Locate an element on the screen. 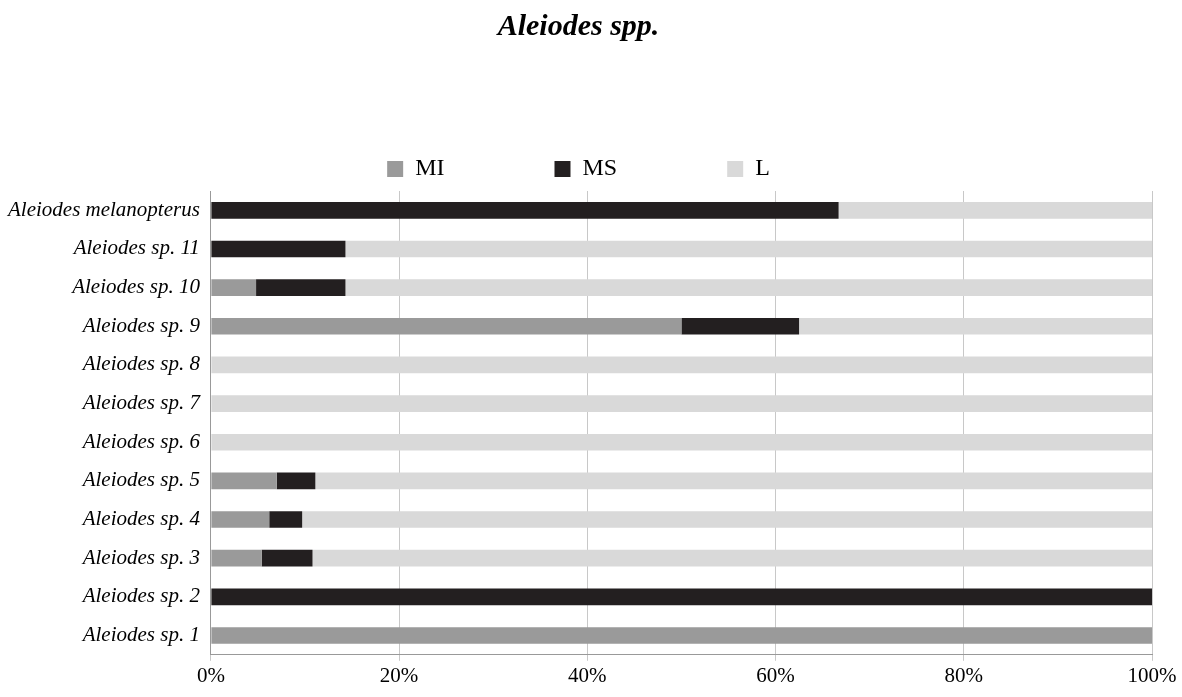 Image resolution: width=1182 pixels, height=697 pixels. y-tick-label: Aleiodes melanopterus is located at coordinates (102, 208).